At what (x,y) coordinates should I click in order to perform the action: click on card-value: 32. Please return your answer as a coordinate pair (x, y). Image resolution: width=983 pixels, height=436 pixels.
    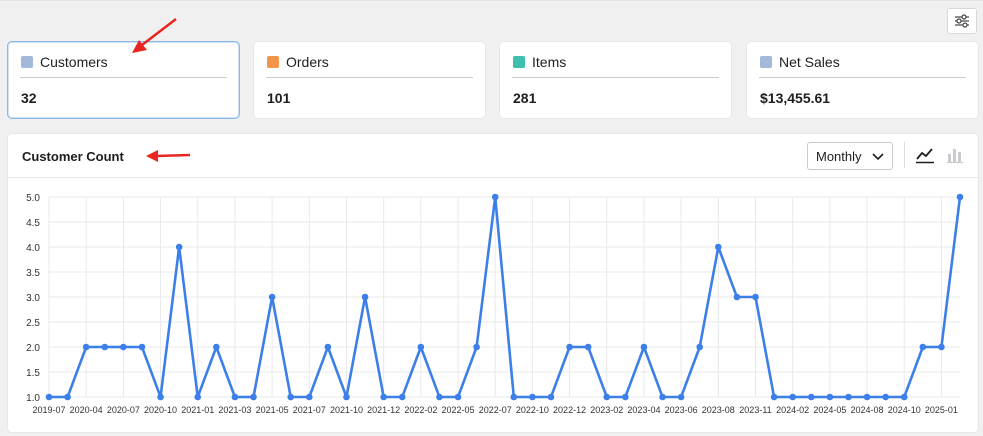
    Looking at the image, I should click on (29, 98).